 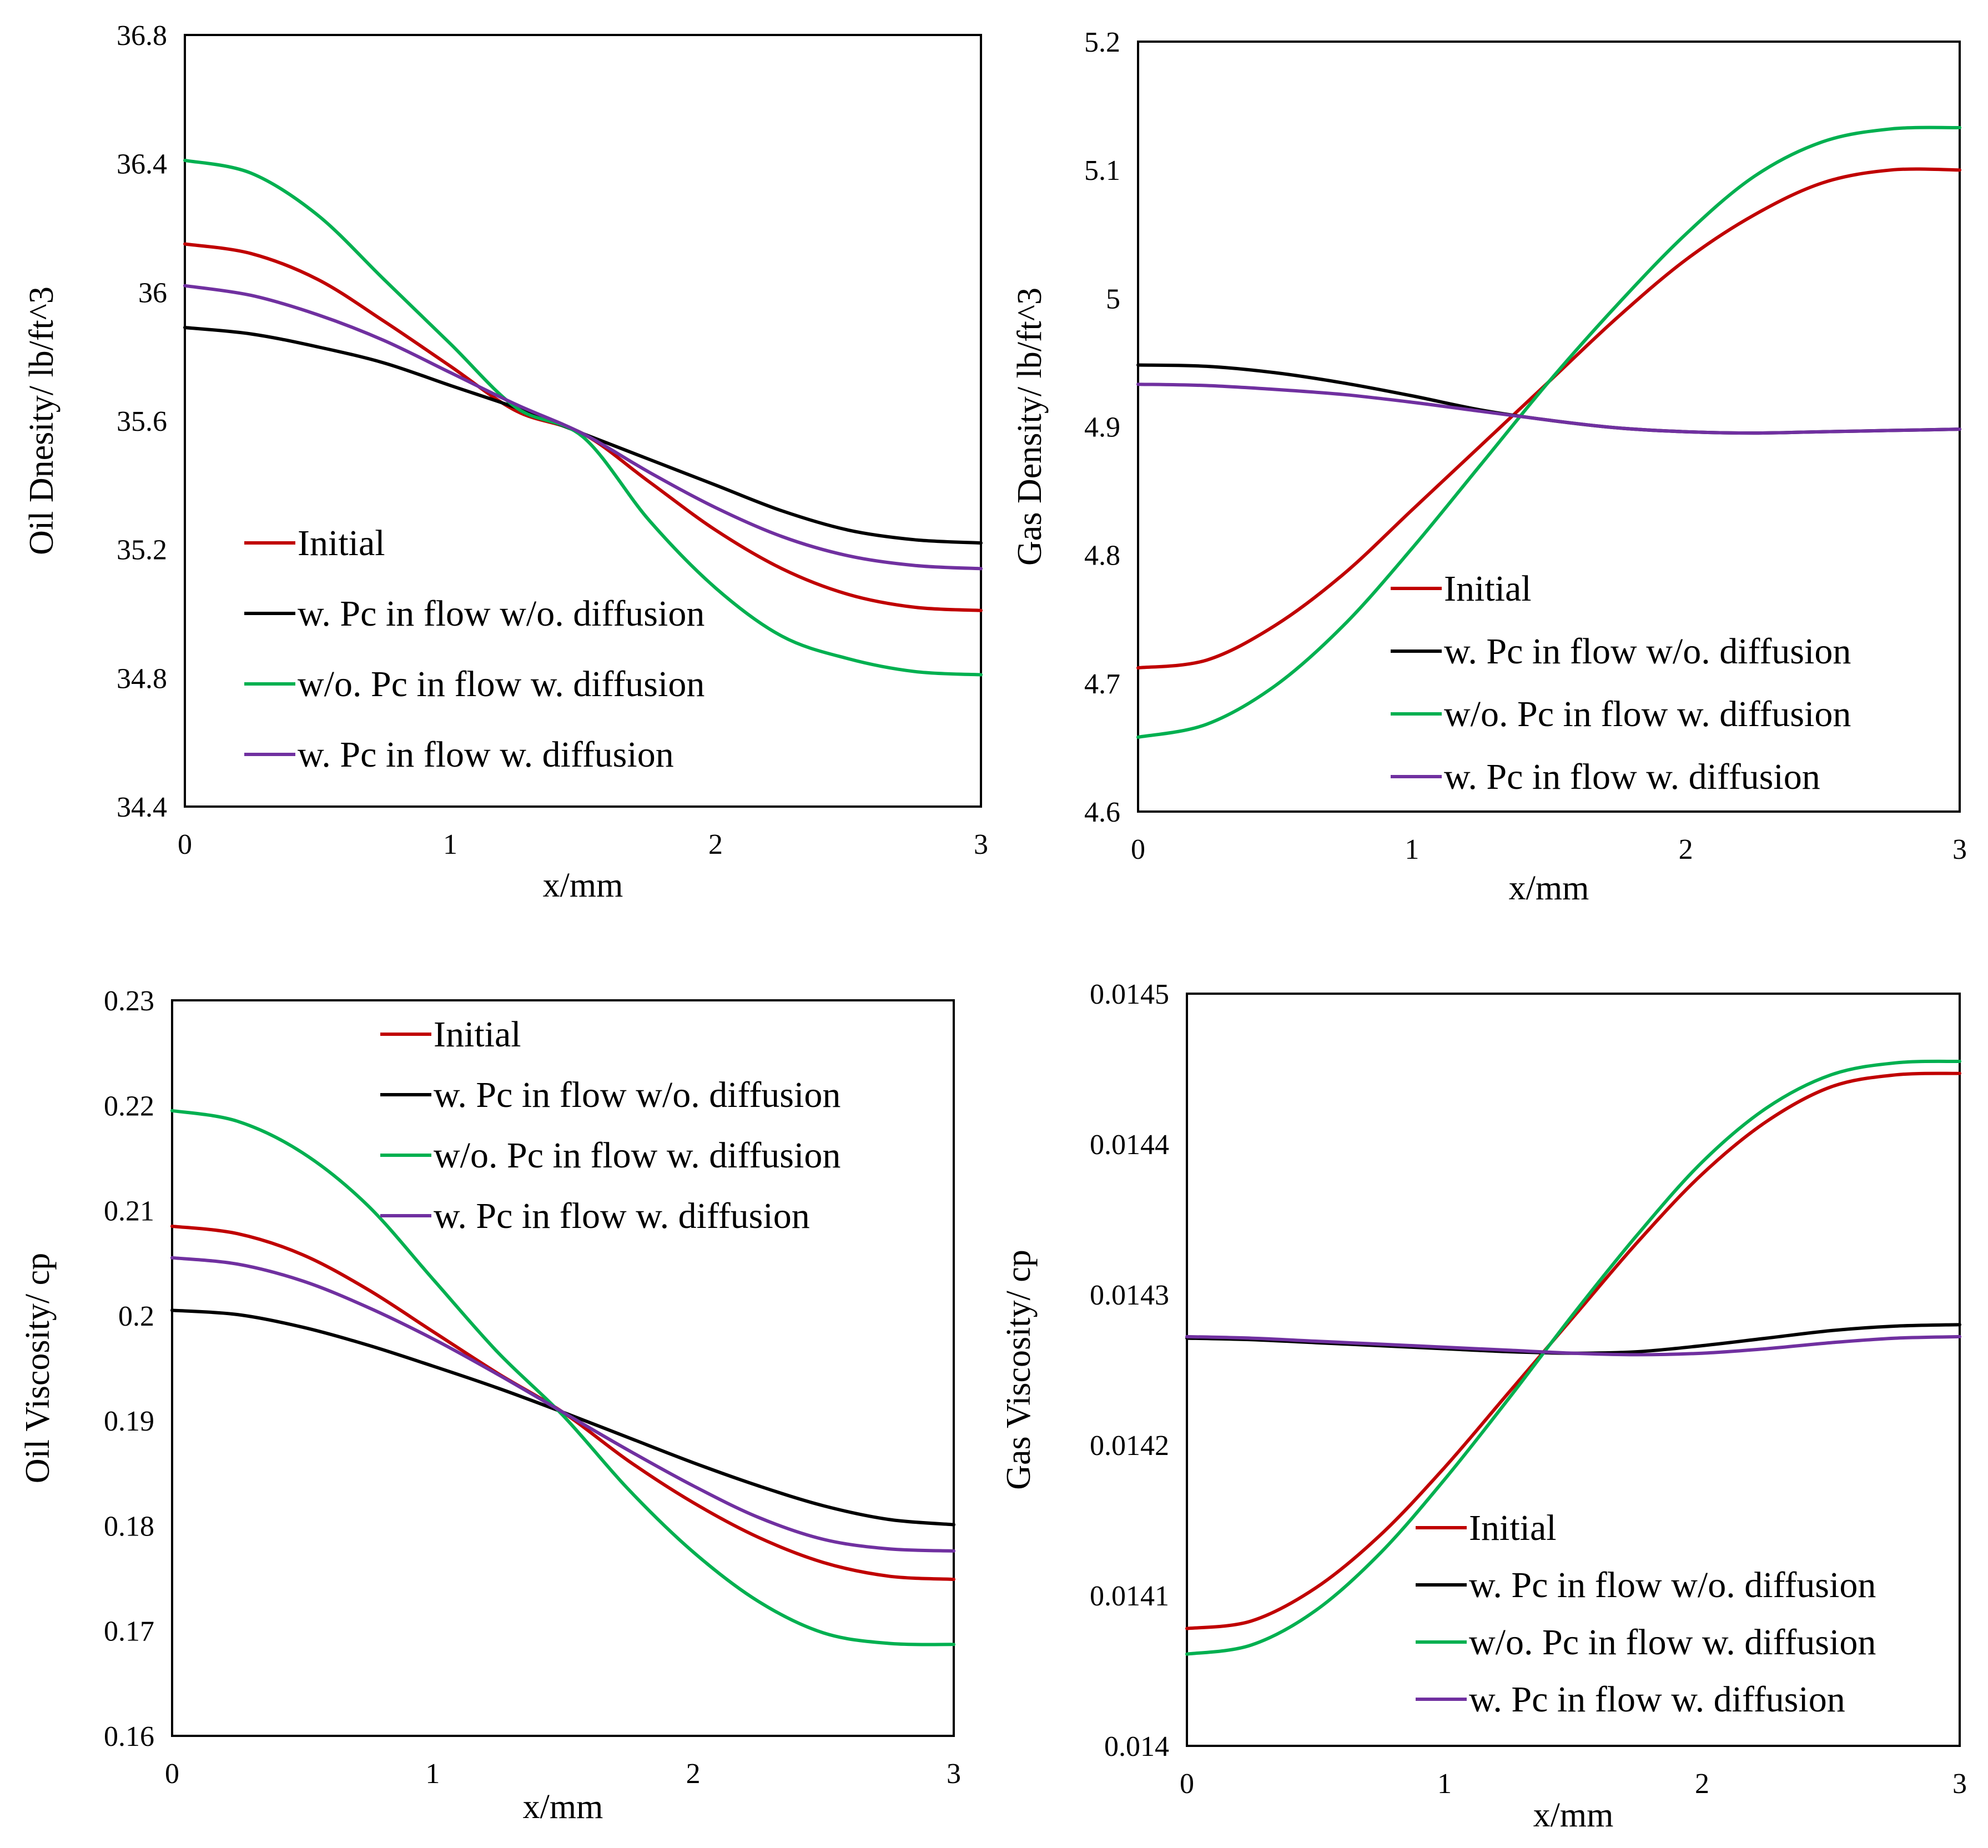 What do you see at coordinates (1129, 1596) in the screenshot?
I see `y-tick-label: 0.0141` at bounding box center [1129, 1596].